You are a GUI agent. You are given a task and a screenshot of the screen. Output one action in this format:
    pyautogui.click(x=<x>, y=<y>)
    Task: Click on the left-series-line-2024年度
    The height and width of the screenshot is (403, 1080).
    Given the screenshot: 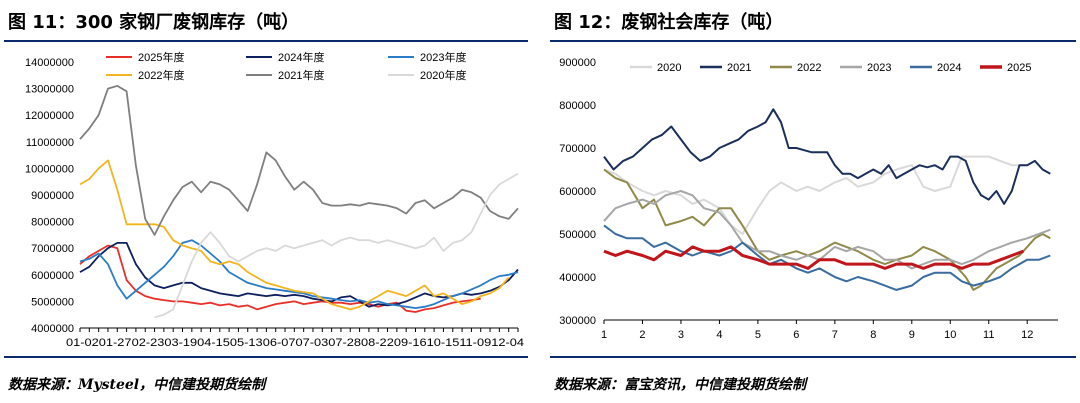 What is the action you would take?
    pyautogui.click(x=299, y=275)
    